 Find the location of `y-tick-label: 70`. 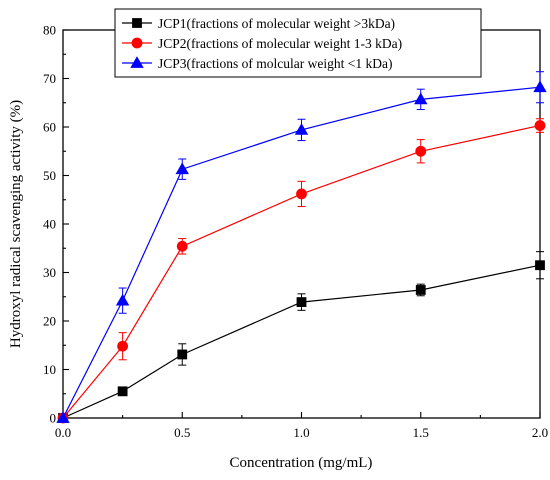

y-tick-label: 70 is located at coordinates (49, 78).